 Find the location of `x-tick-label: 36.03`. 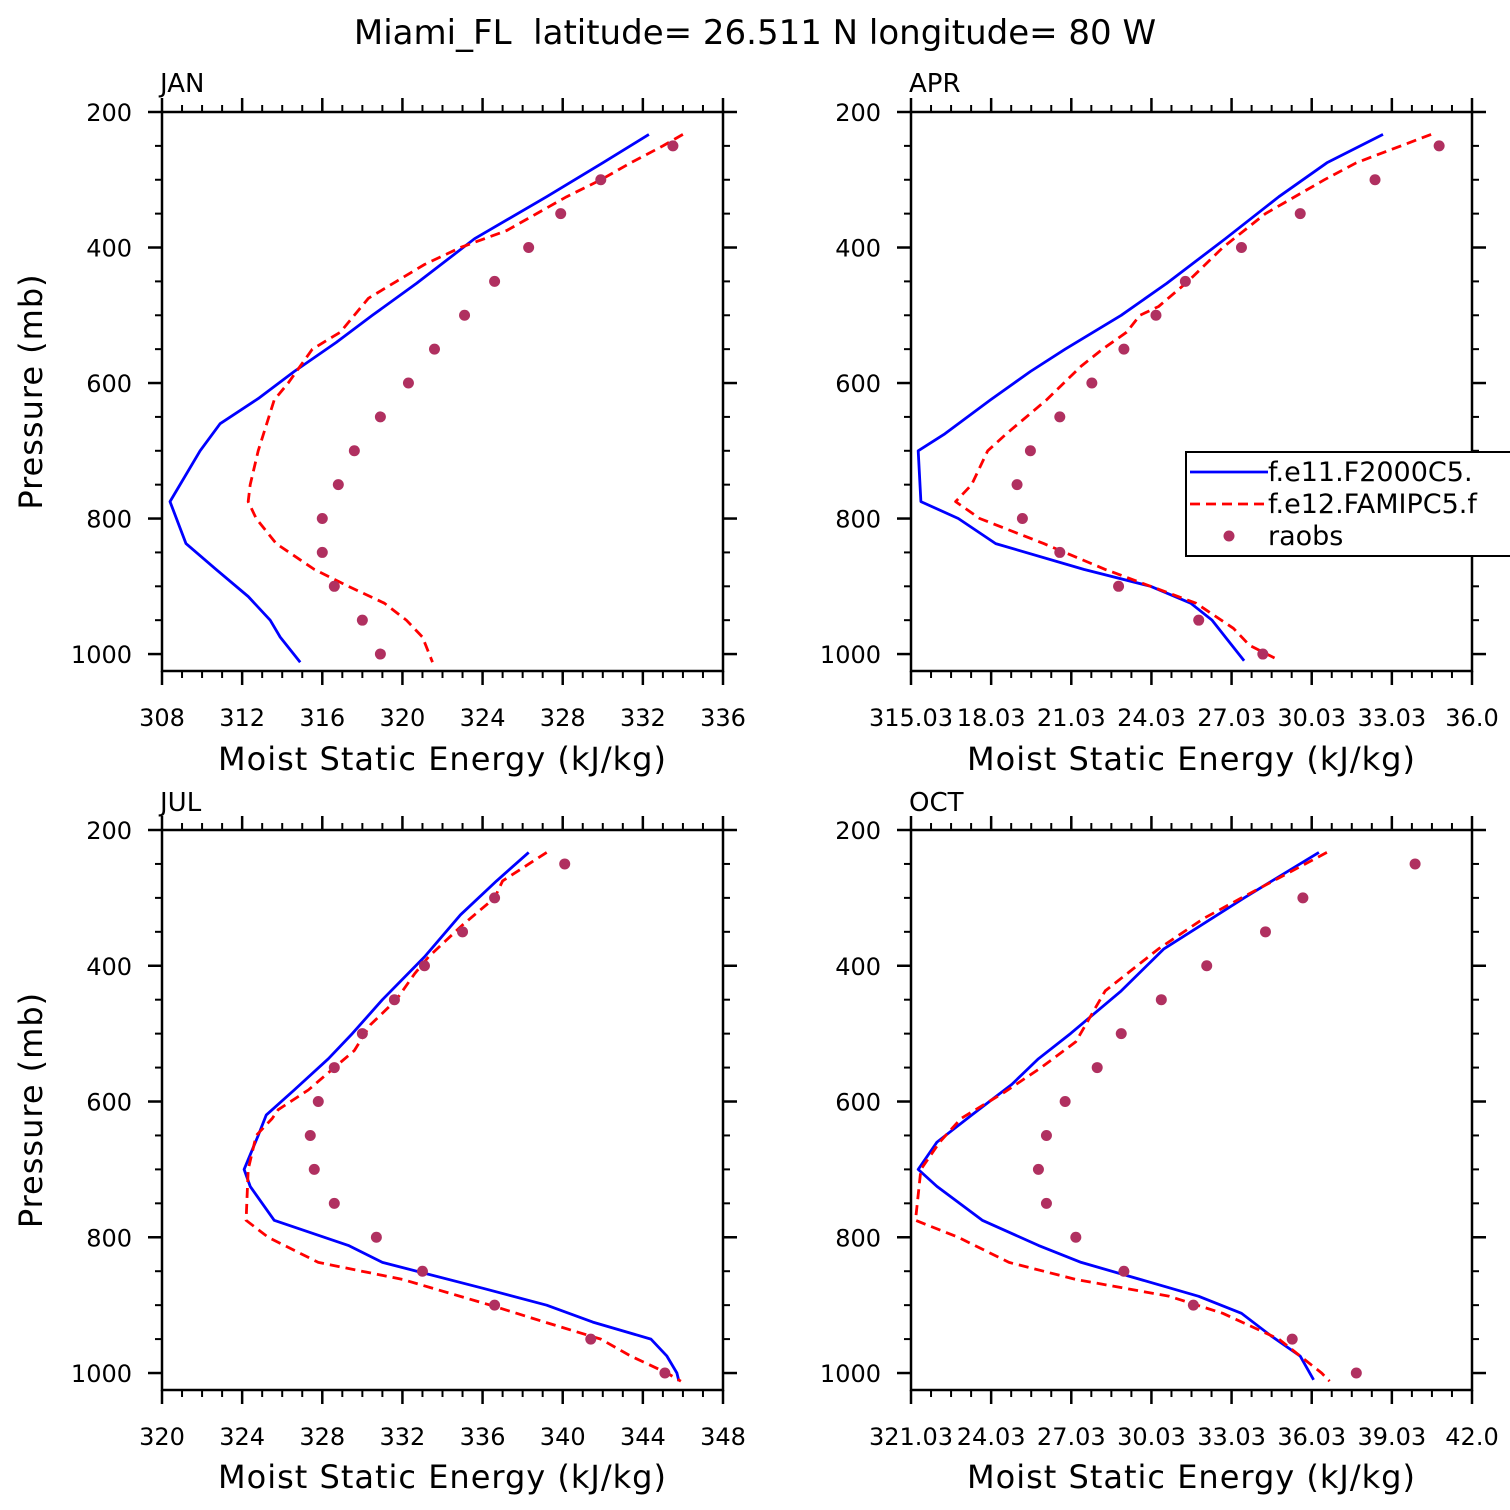

x-tick-label: 36.03 is located at coordinates (1311, 1437).